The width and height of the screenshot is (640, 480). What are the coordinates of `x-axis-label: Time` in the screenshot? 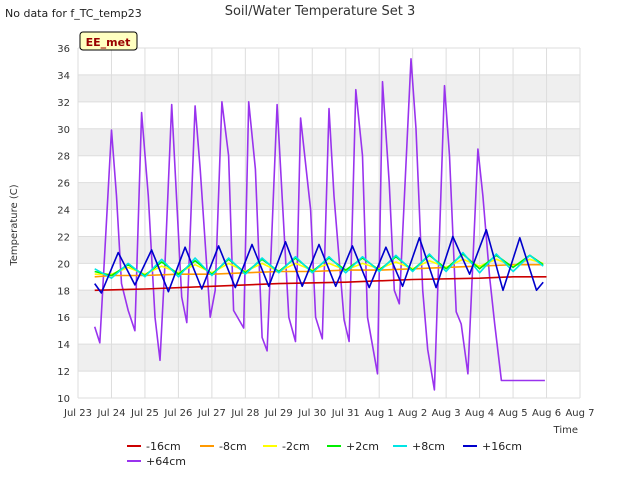 It's located at (565, 430).